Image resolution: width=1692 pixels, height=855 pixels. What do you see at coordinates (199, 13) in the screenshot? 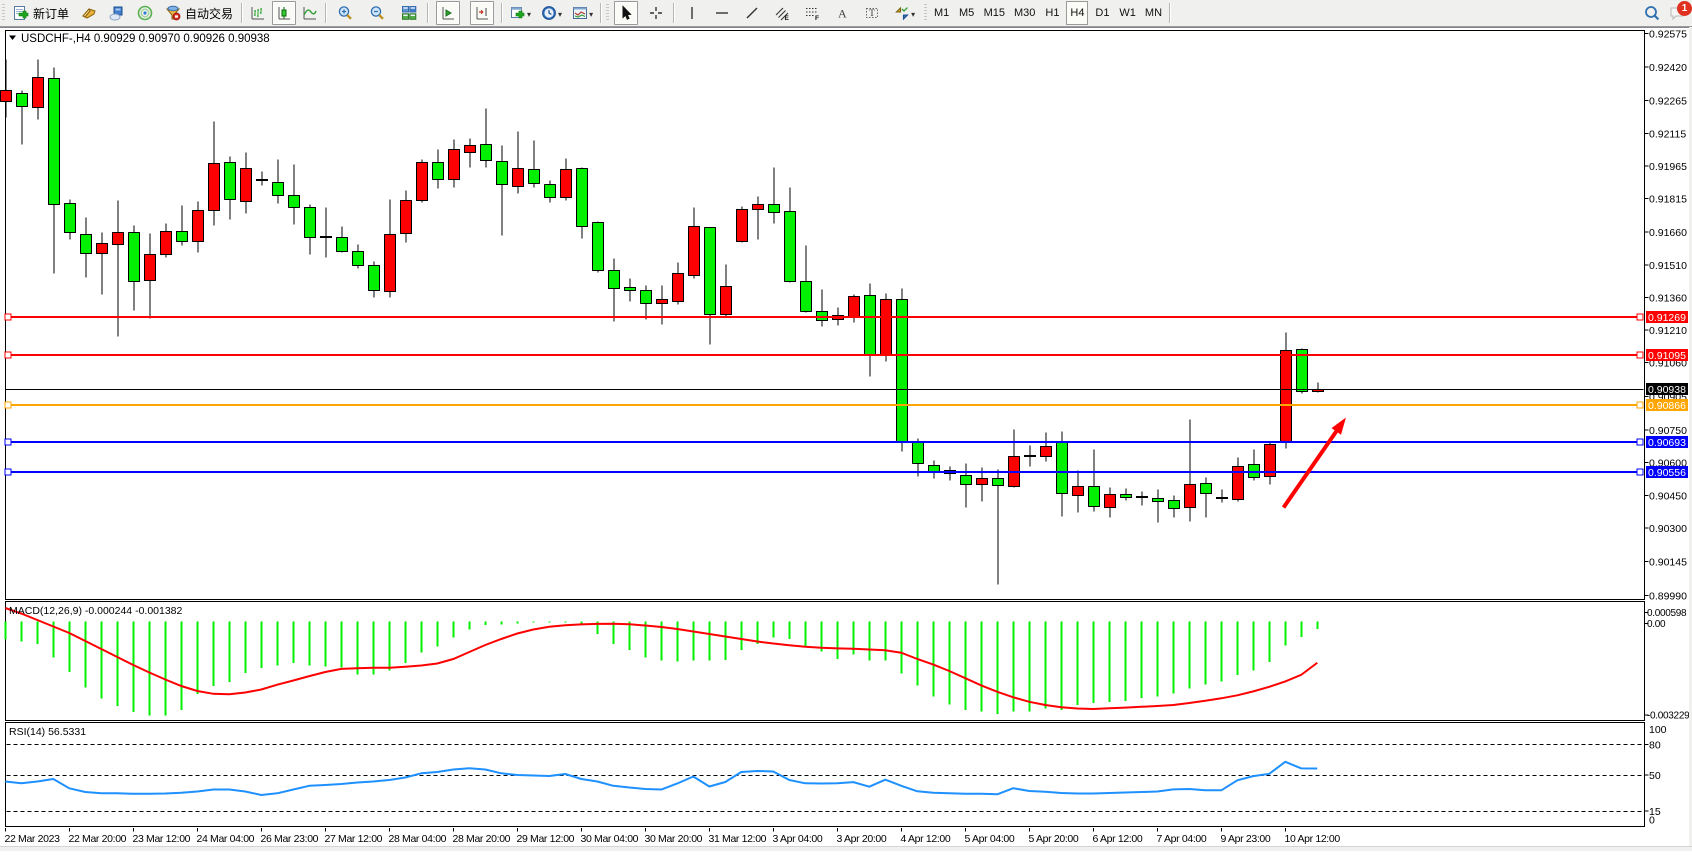
I see `auto-trading-button: 自动交易` at bounding box center [199, 13].